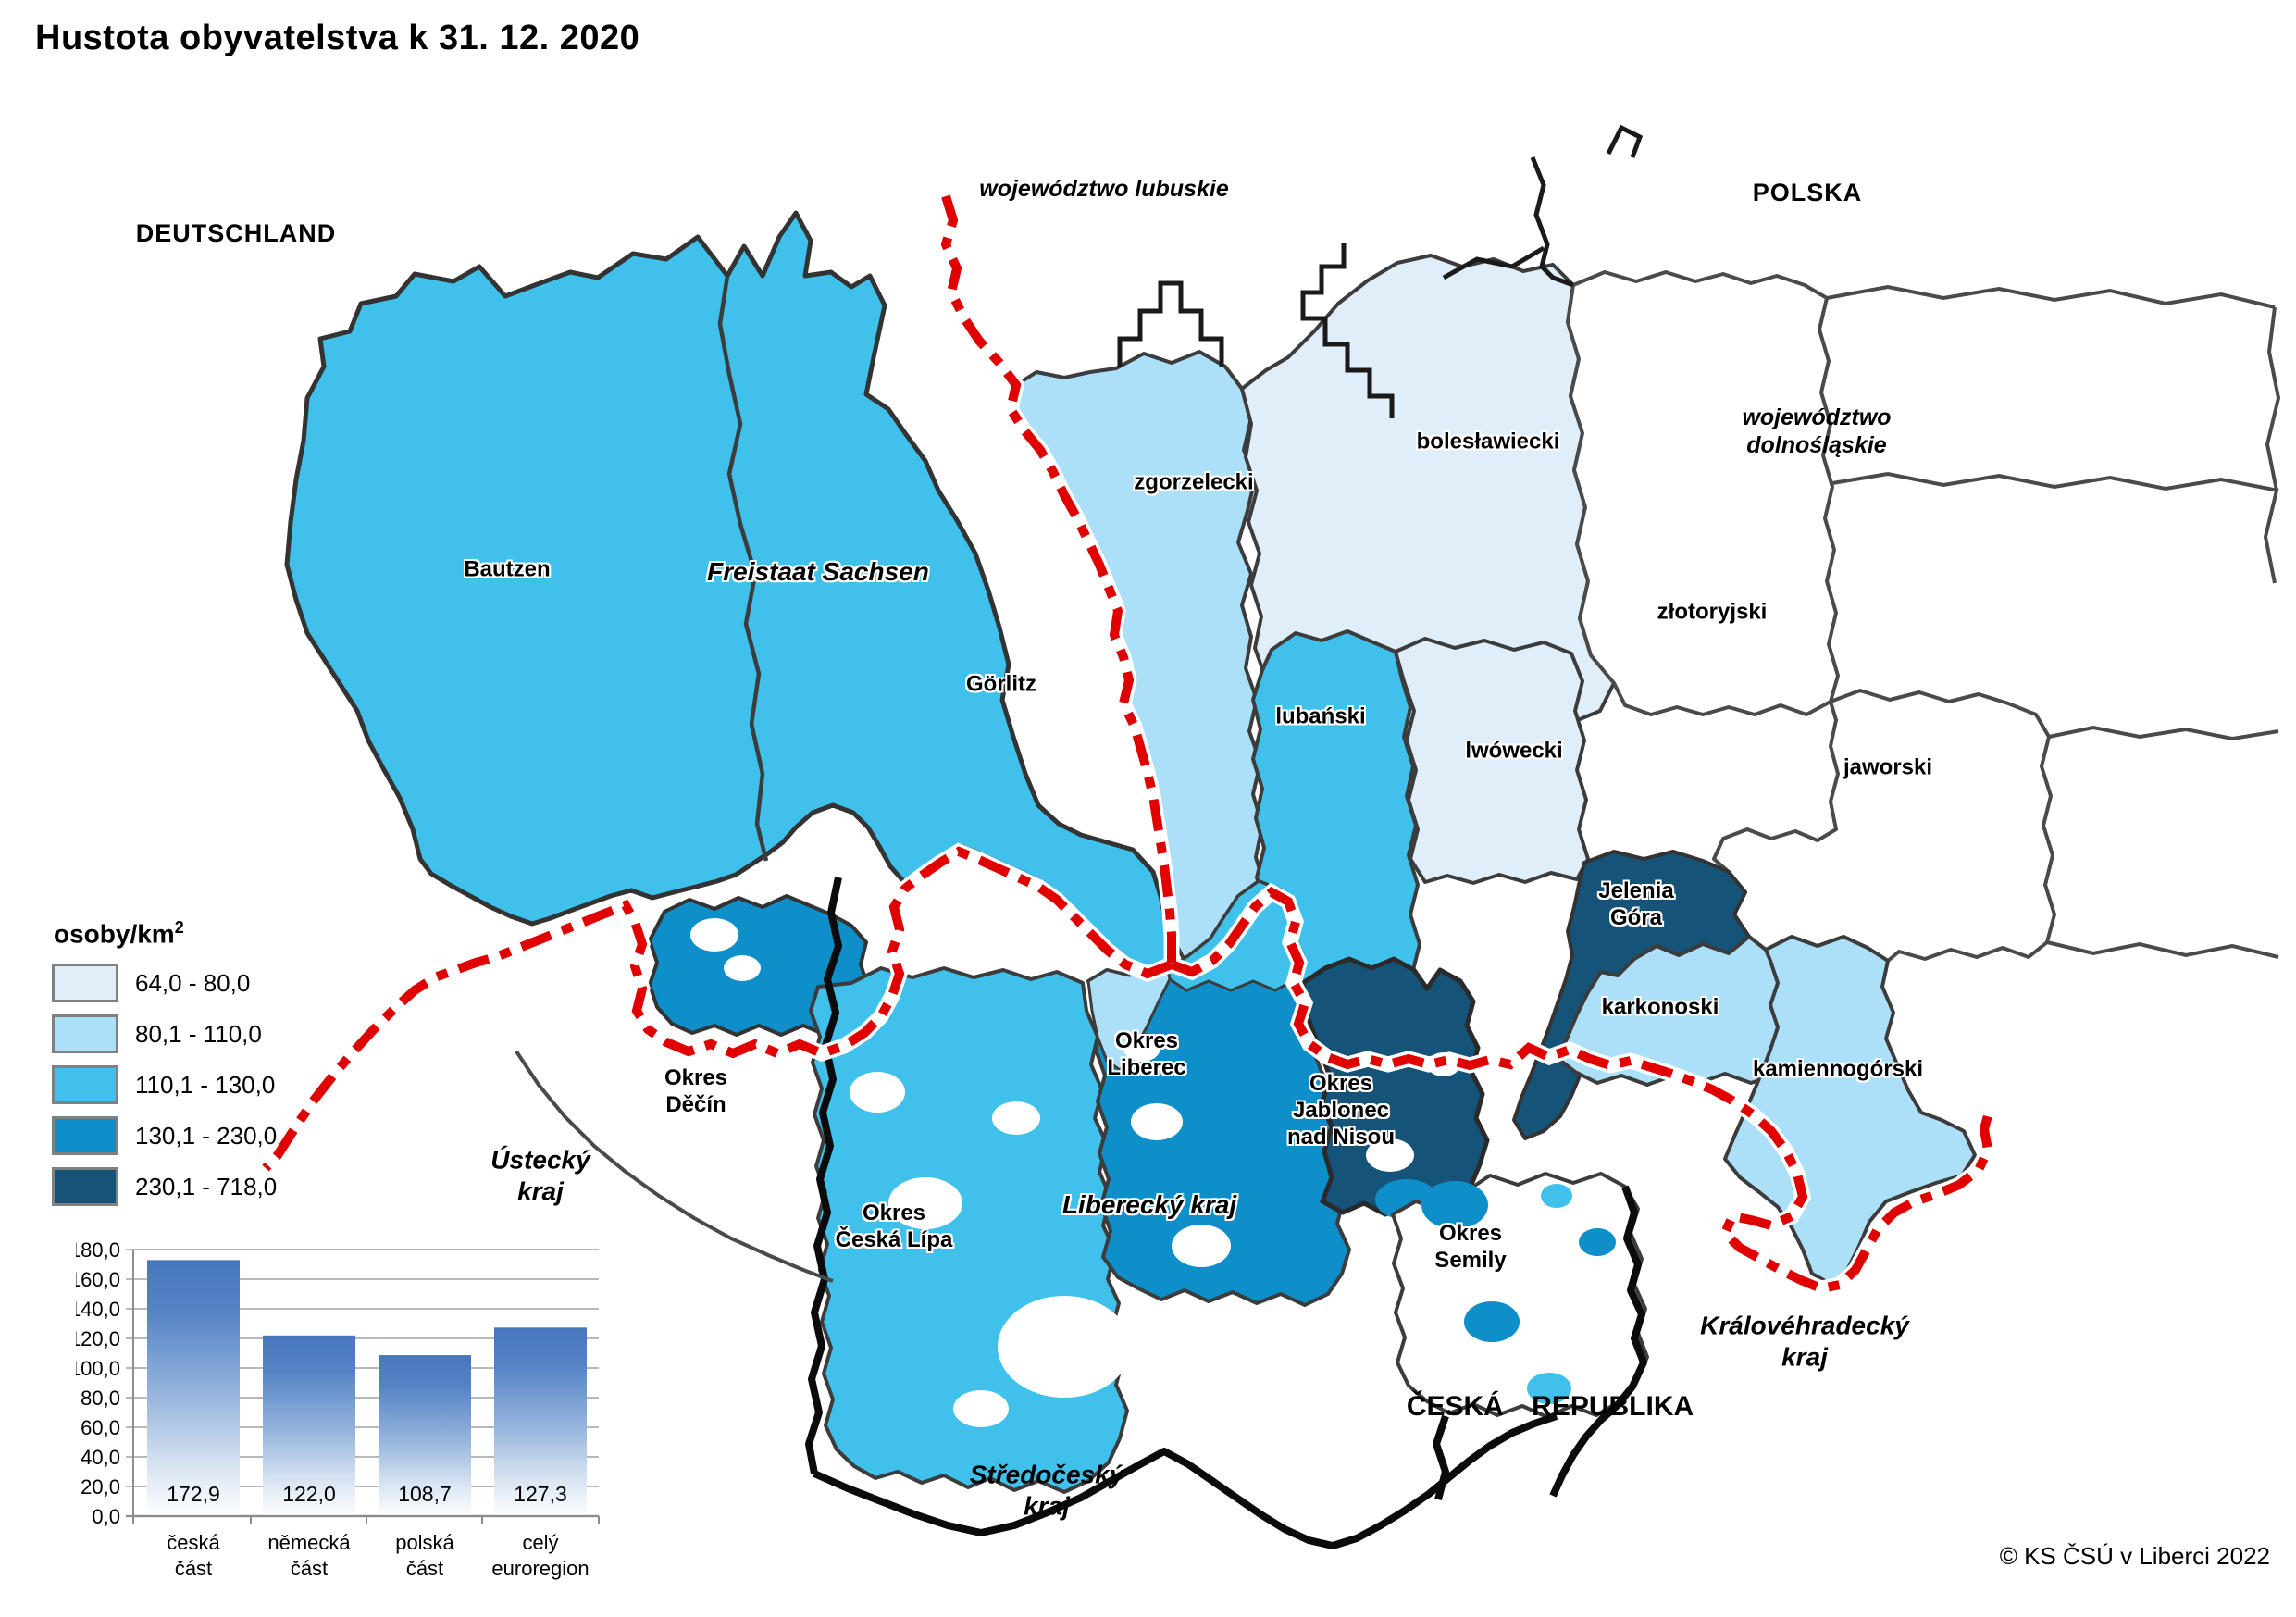 The width and height of the screenshot is (2296, 1617). I want to click on svg-text: 180,0, so click(98, 1250).